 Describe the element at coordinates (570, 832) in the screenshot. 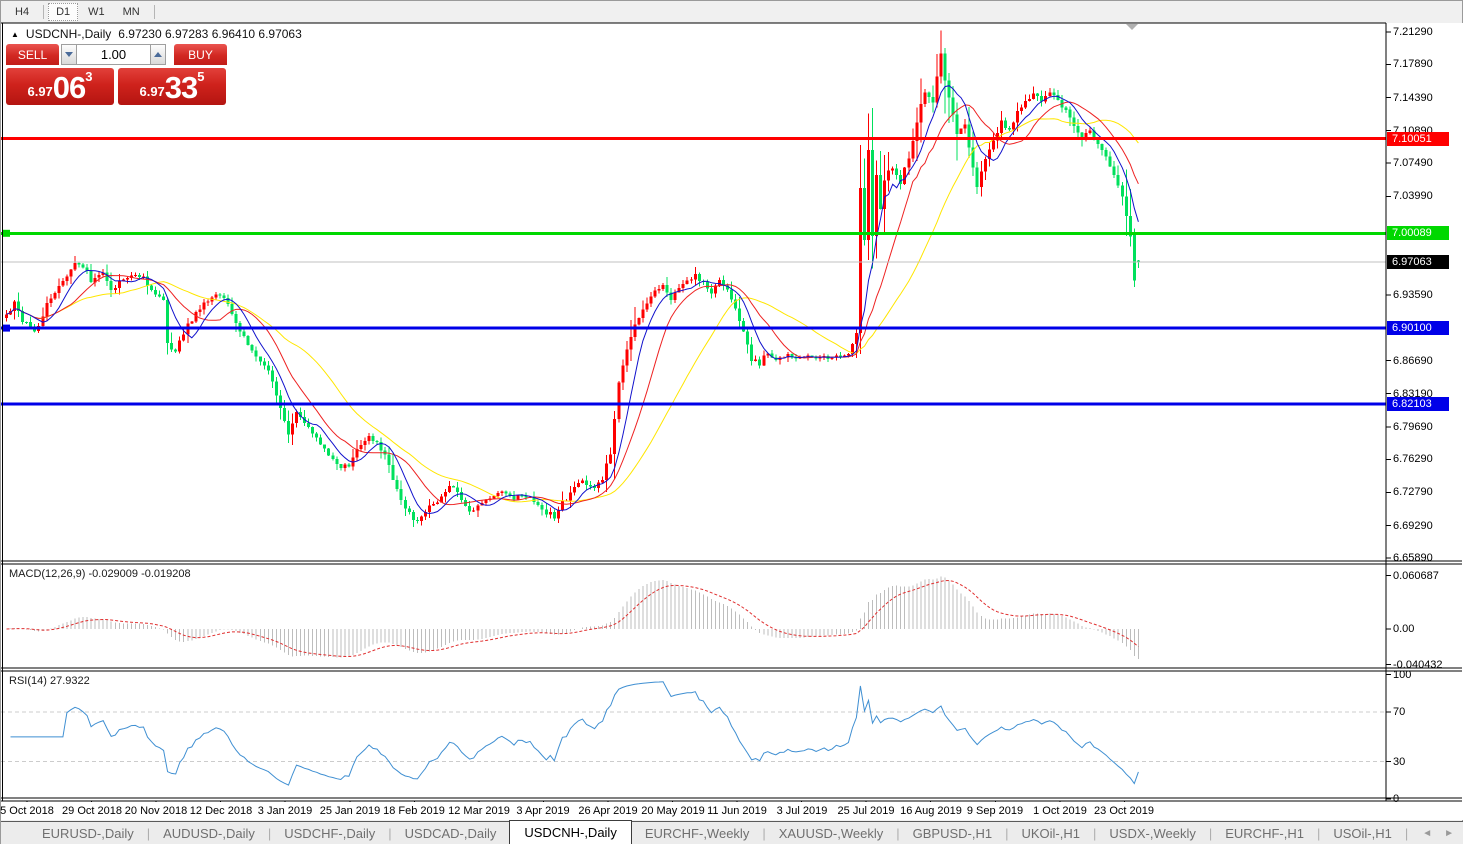

I see `chart-tab-usdcnh: USDCNH-,Daily` at that location.